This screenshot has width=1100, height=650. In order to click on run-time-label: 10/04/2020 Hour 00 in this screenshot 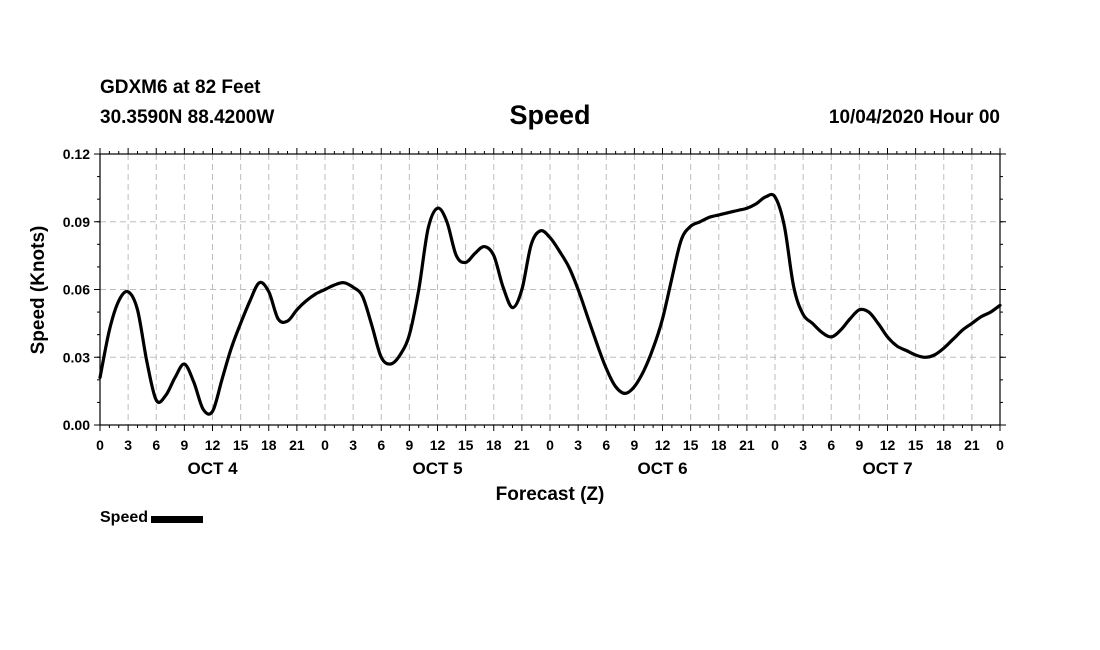, I will do `click(914, 117)`.